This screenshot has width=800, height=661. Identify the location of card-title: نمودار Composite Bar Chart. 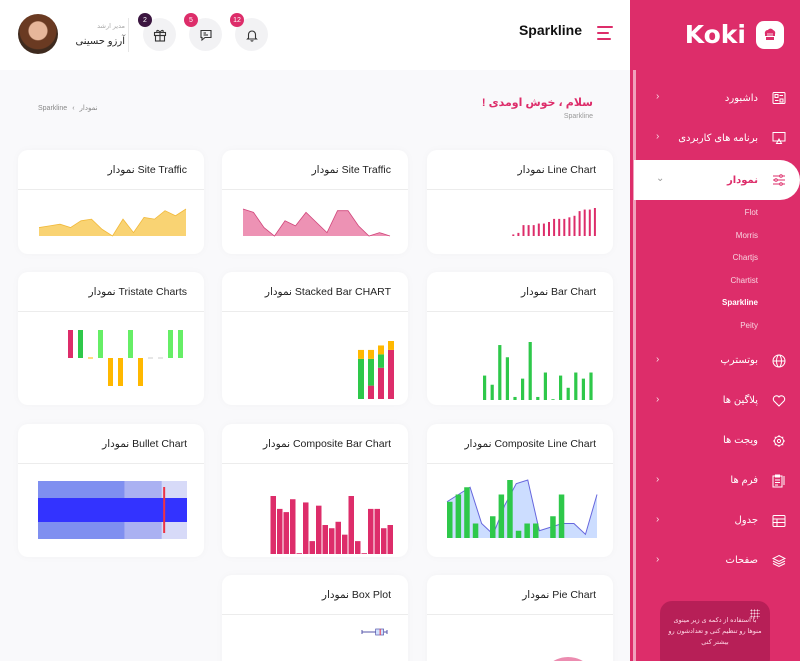
(315, 444).